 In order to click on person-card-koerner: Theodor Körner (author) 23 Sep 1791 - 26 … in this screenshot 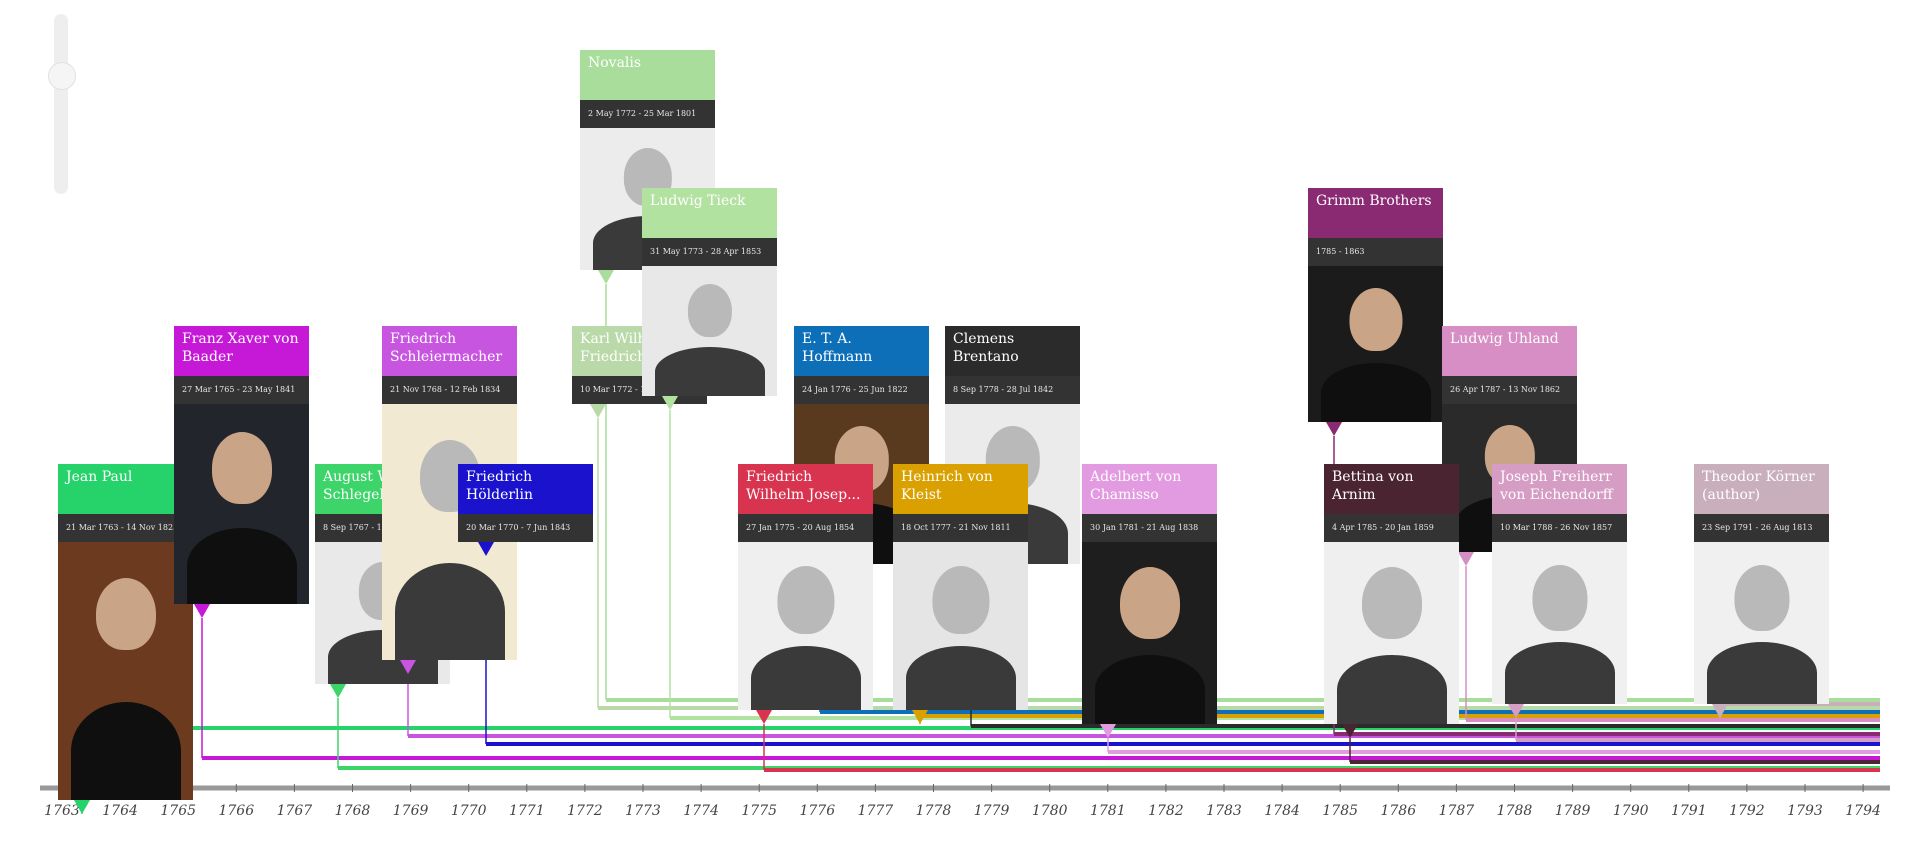, I will do `click(1761, 584)`.